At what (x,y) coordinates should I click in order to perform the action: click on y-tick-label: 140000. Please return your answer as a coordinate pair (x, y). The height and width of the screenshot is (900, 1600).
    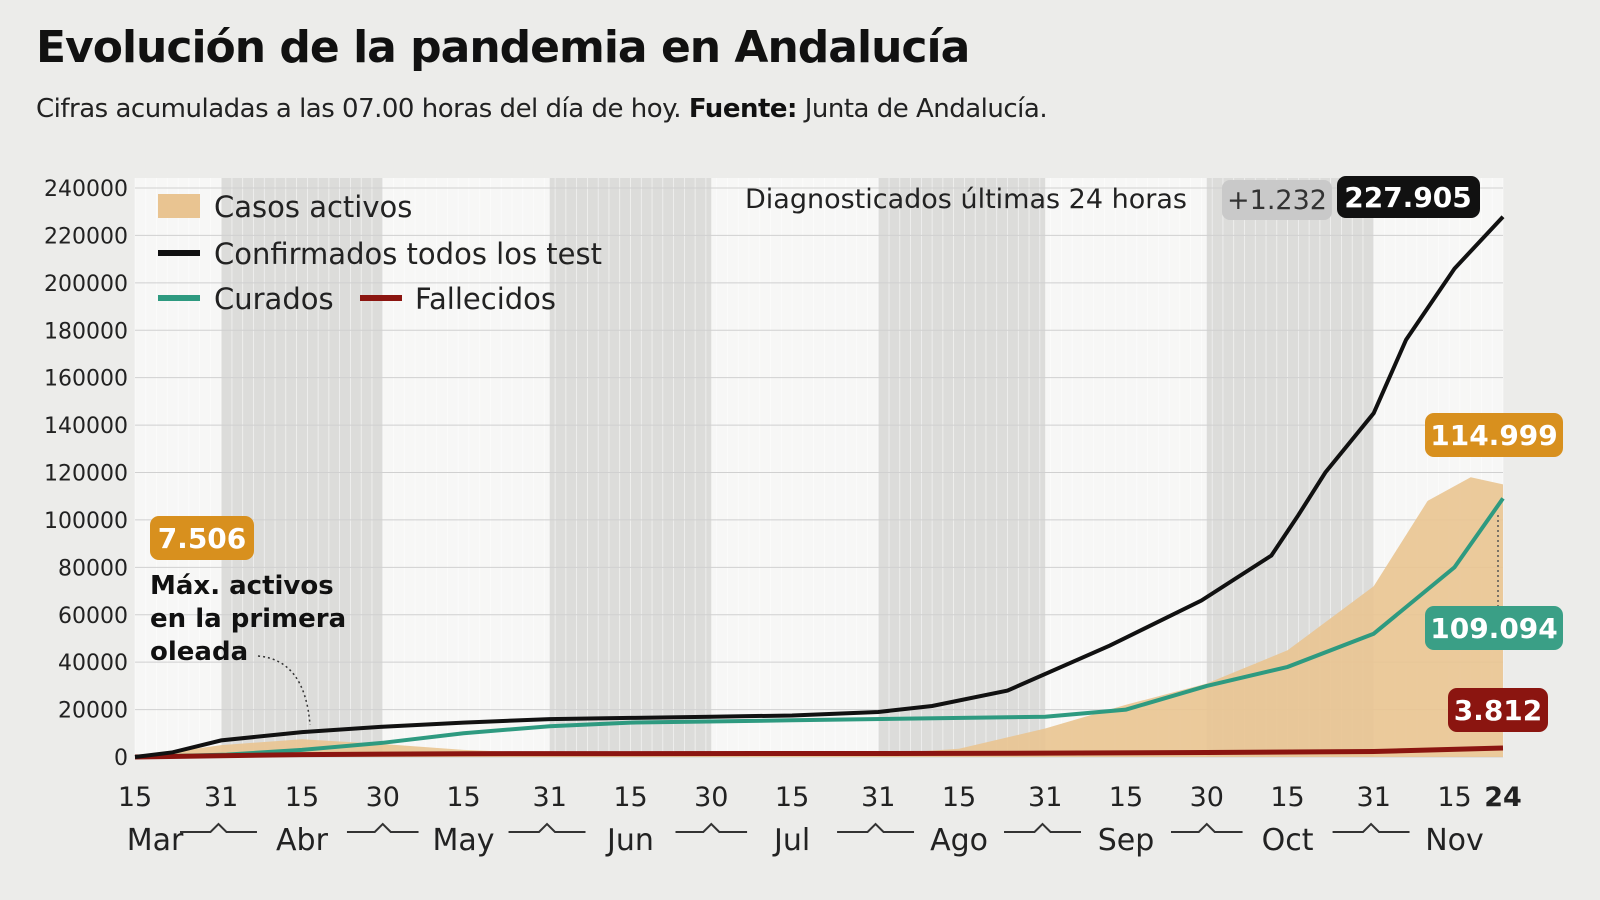
    Looking at the image, I should click on (86, 426).